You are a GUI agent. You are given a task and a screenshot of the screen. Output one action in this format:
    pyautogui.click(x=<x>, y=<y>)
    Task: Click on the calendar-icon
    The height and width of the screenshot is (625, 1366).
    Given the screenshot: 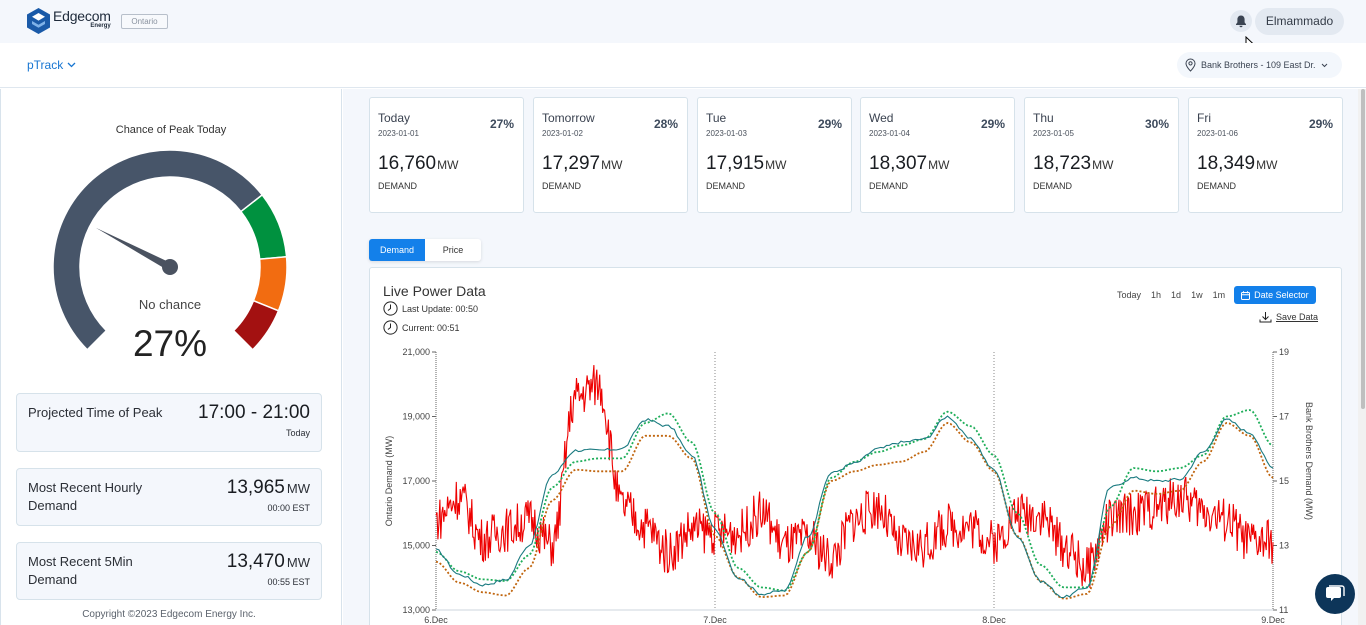 What is the action you would take?
    pyautogui.click(x=1246, y=295)
    